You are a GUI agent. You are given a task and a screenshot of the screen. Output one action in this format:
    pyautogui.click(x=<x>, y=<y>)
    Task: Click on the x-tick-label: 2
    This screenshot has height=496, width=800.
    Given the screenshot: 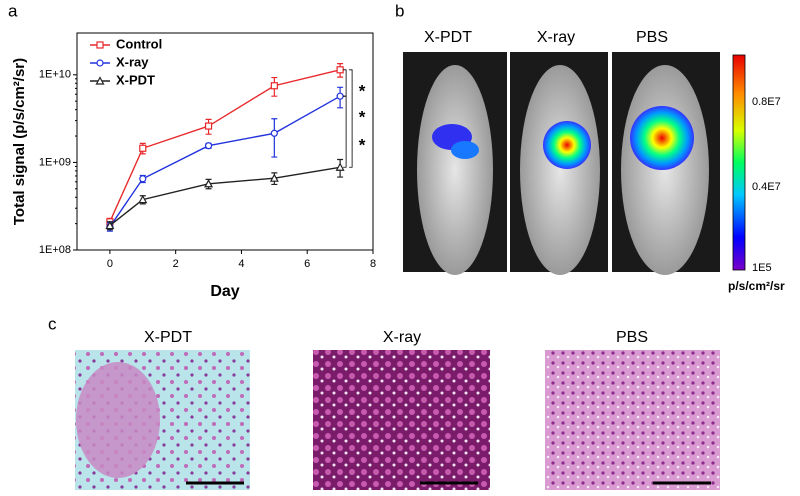 What is the action you would take?
    pyautogui.click(x=176, y=264)
    